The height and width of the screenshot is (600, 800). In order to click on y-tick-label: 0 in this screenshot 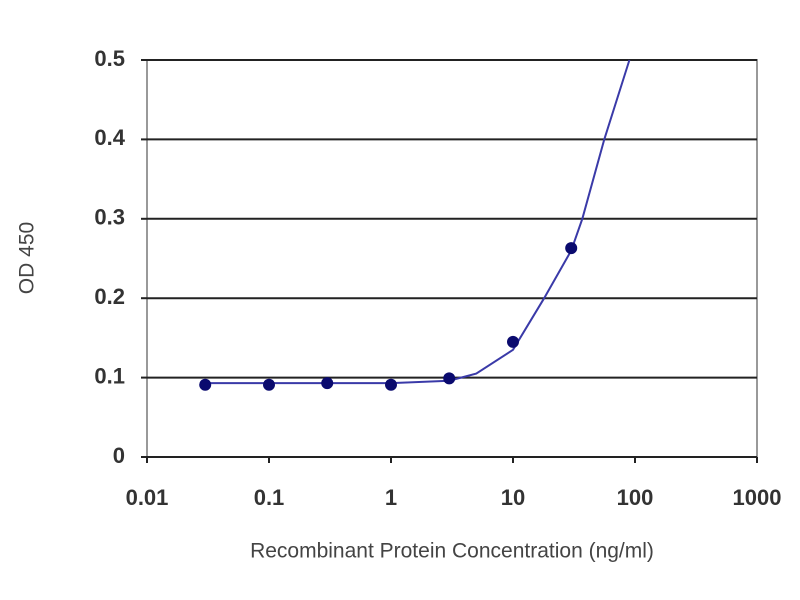, I will do `click(119, 455)`.